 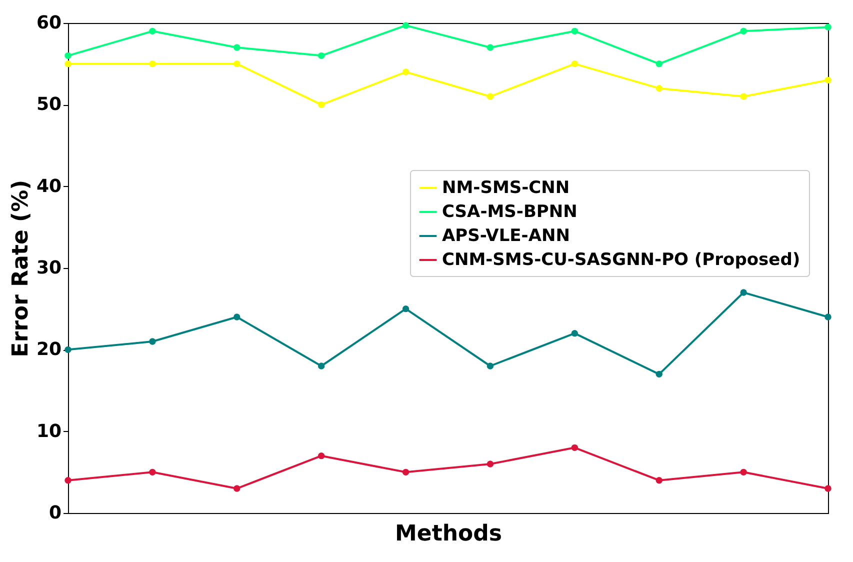 What do you see at coordinates (448, 534) in the screenshot?
I see `x-axis-title: Methods` at bounding box center [448, 534].